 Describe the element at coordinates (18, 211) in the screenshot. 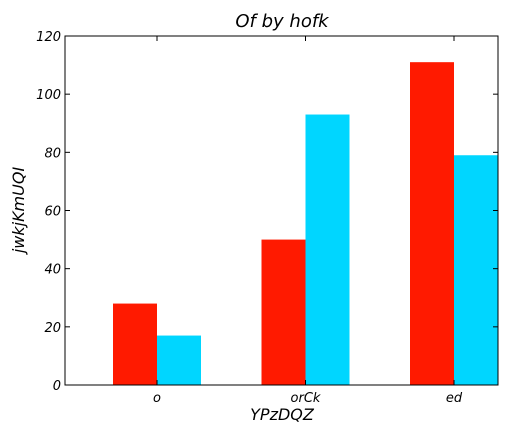

I see `y-axis-title: jwkjKmUQI` at that location.